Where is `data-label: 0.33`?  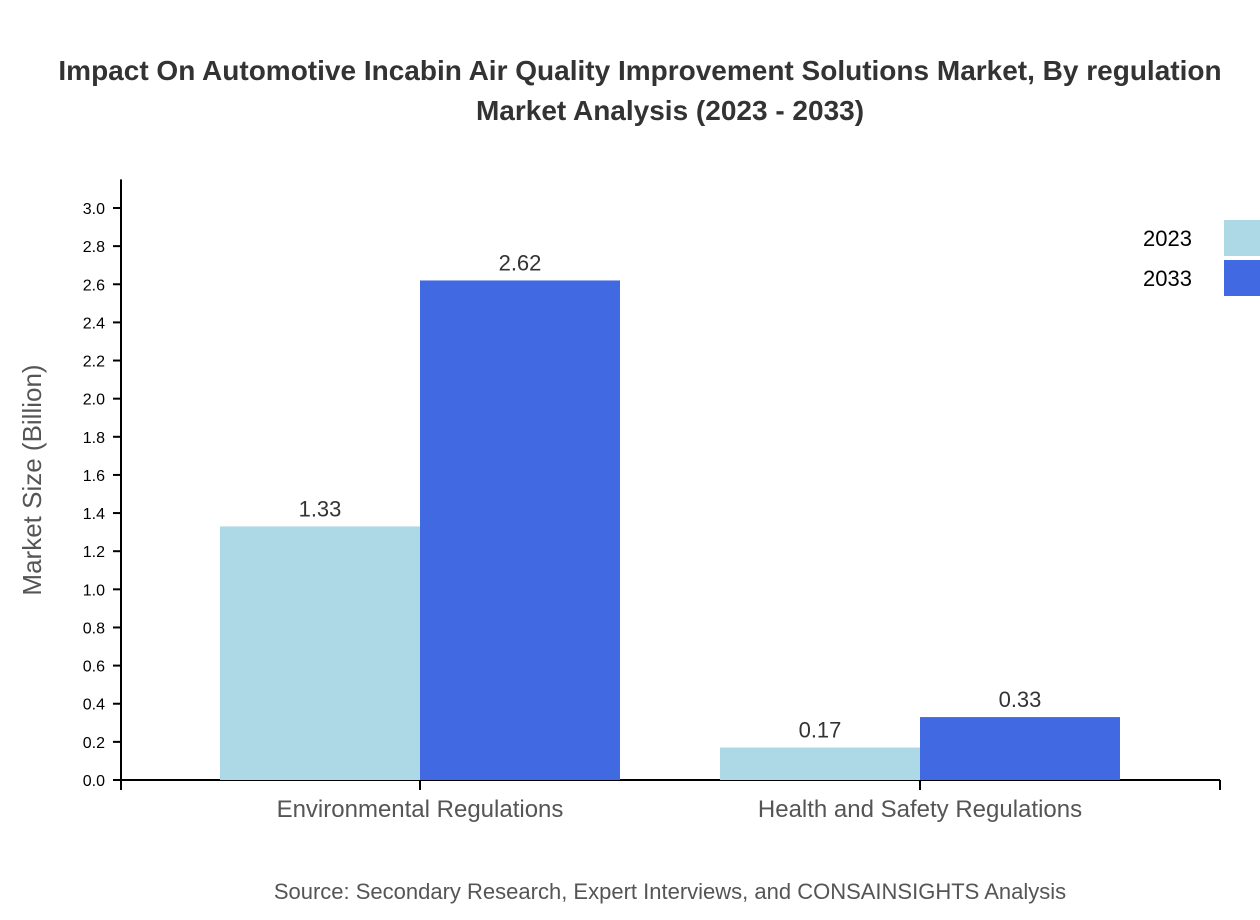
data-label: 0.33 is located at coordinates (1020, 699).